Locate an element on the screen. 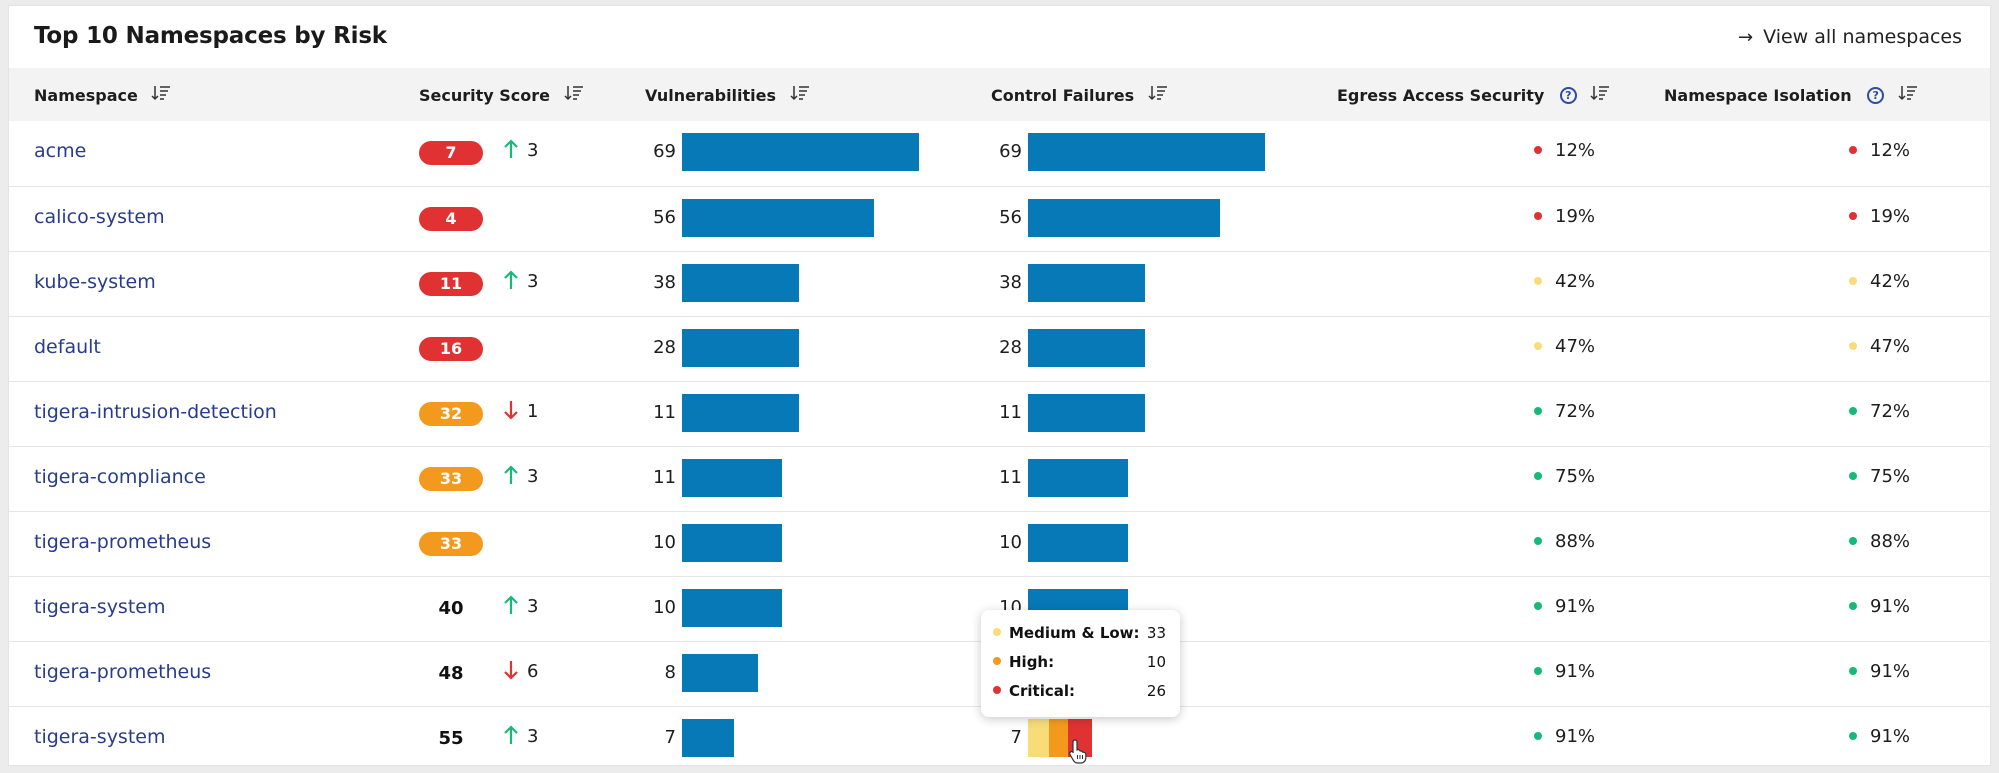 Image resolution: width=1999 pixels, height=773 pixels. column-header-security-score: Security Score is located at coordinates (501, 95).